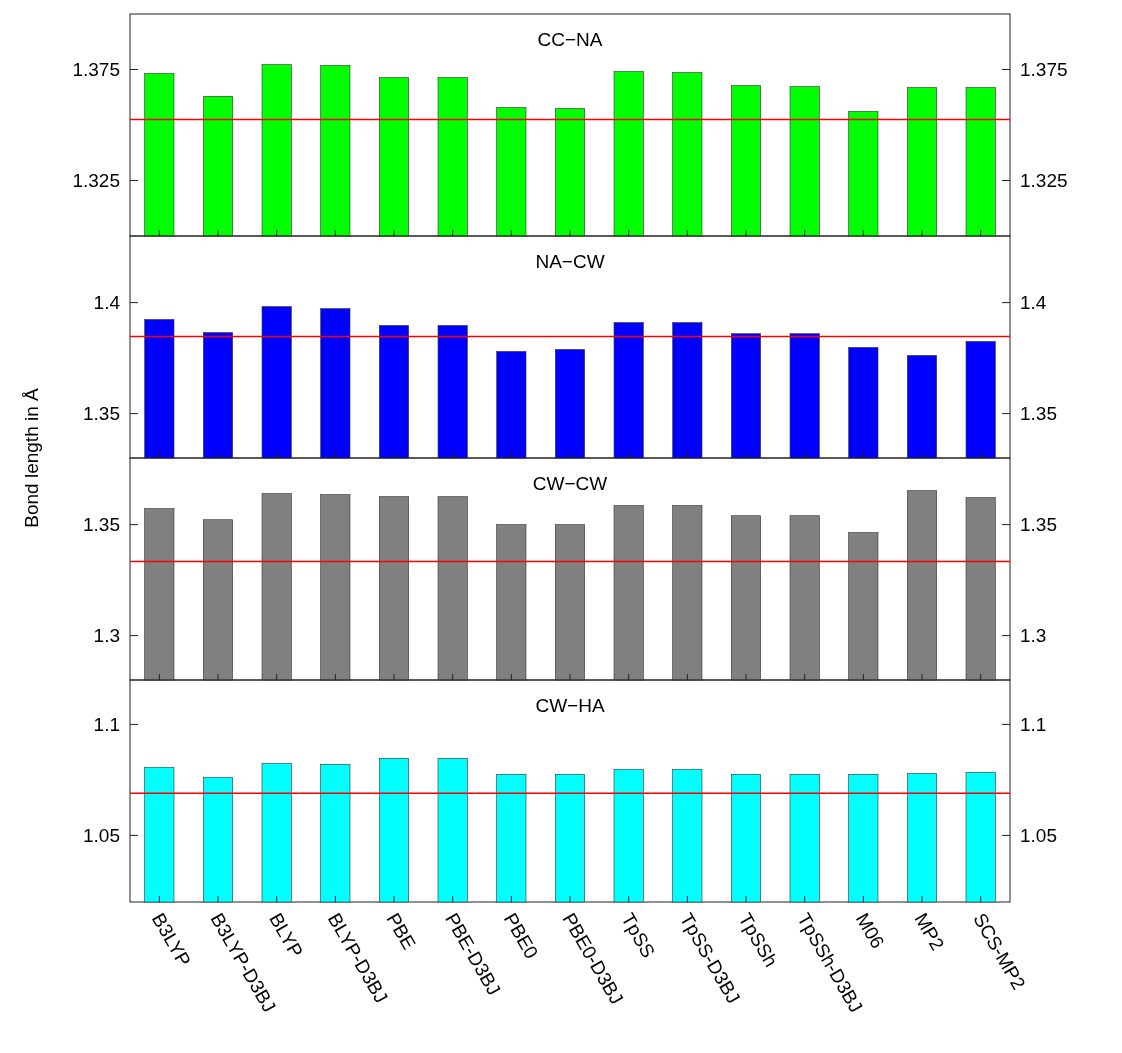 The image size is (1122, 1053). What do you see at coordinates (570, 483) in the screenshot?
I see `text: CW−CW` at bounding box center [570, 483].